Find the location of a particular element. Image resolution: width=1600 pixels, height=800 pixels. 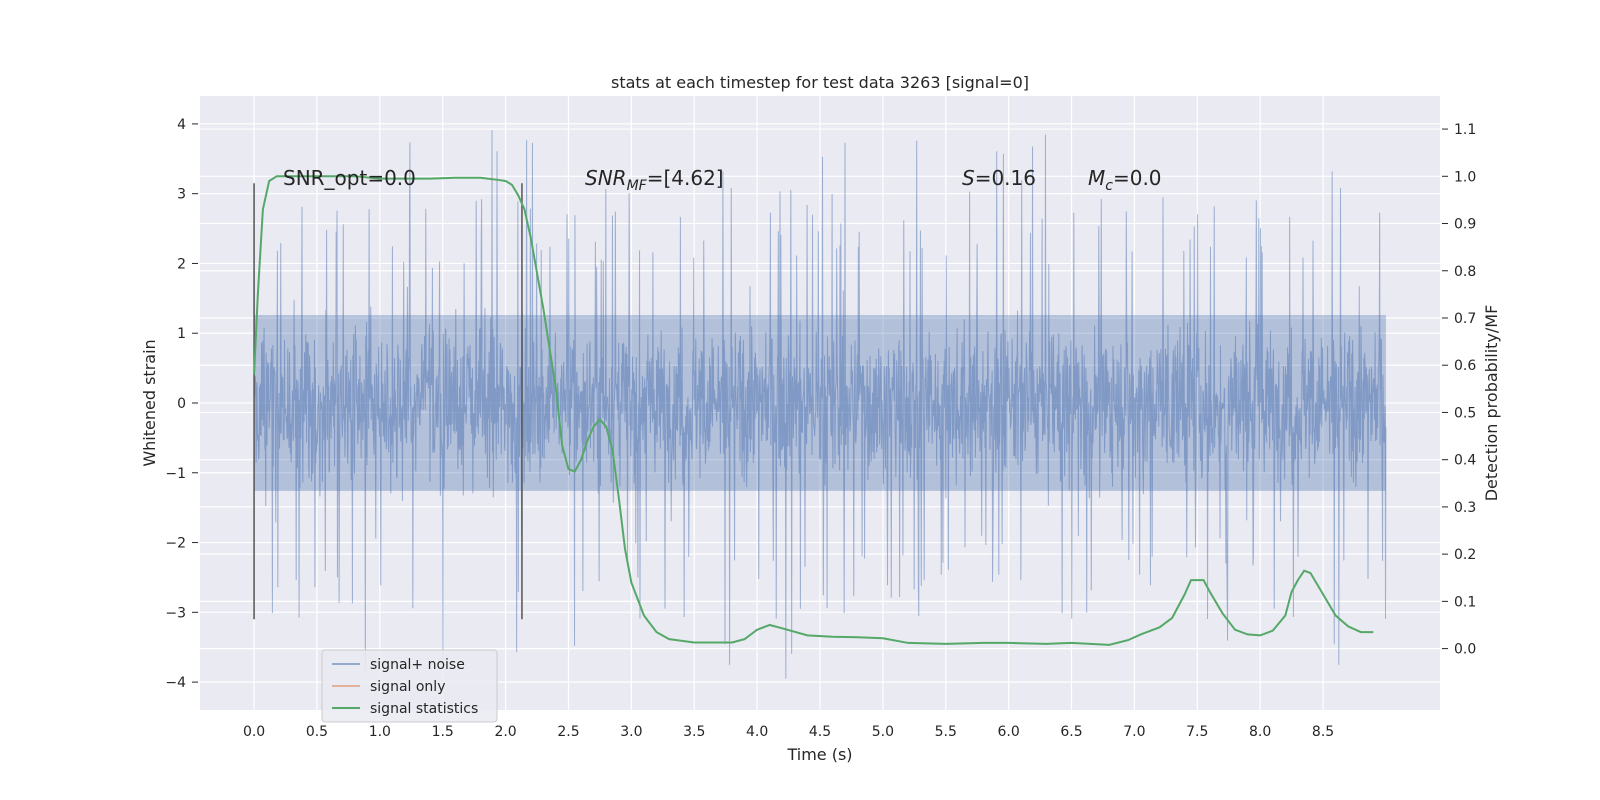

x-tick-label: 6.5 is located at coordinates (1071, 732).